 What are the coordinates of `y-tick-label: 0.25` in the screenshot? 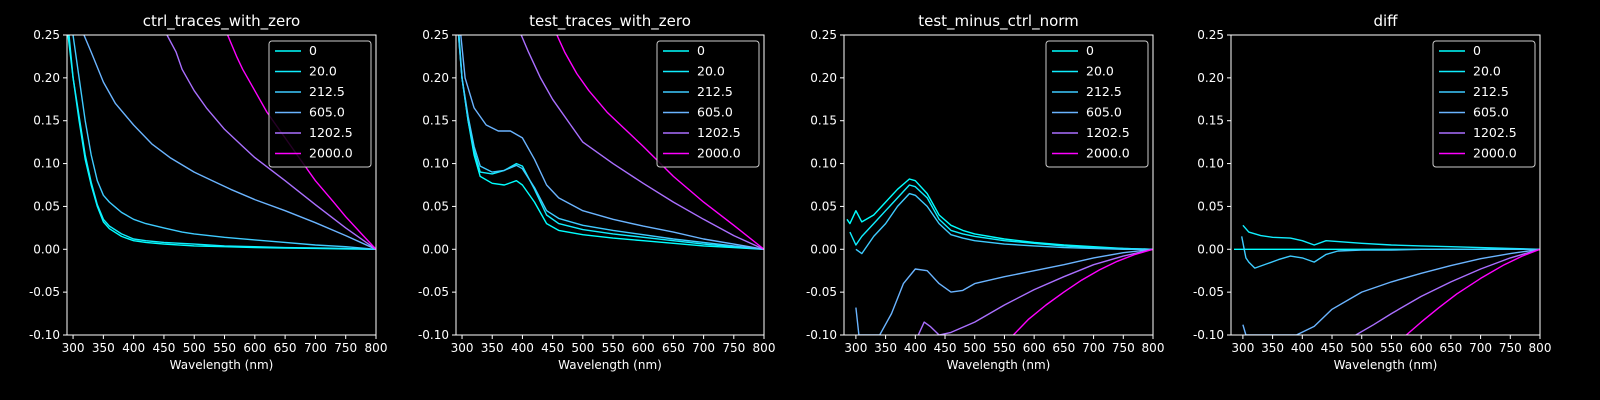 It's located at (823, 35).